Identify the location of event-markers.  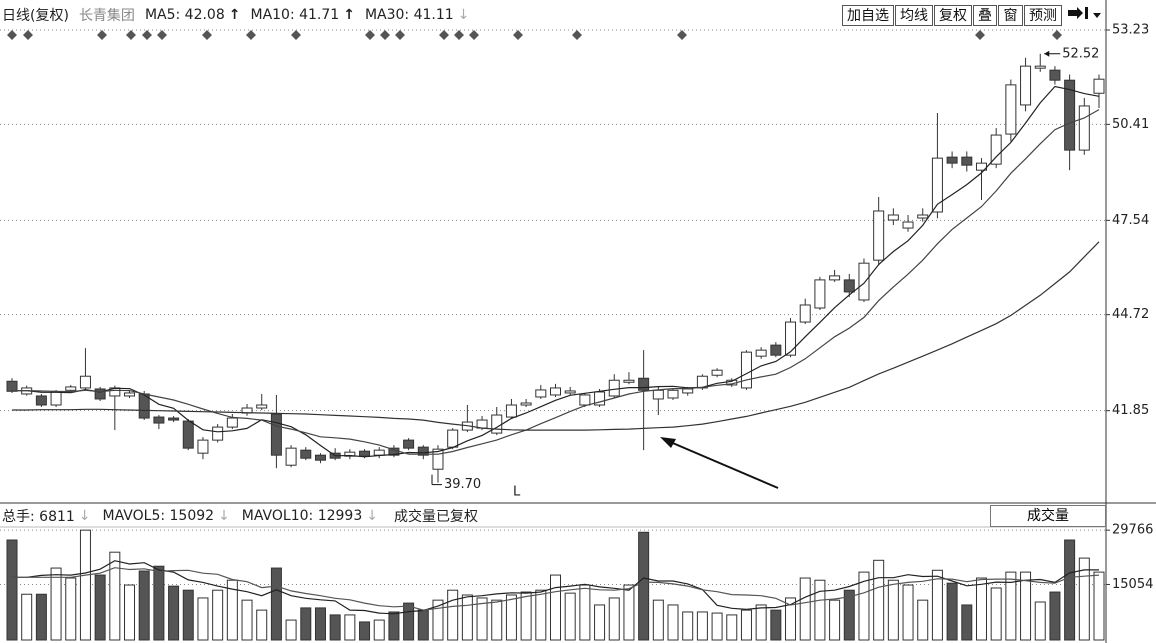
(534, 35).